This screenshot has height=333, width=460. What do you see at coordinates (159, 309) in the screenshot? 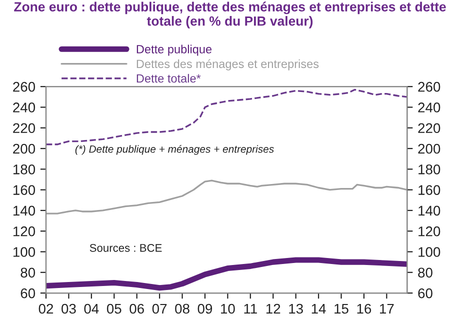
I see `x-tick-label: 07` at bounding box center [159, 309].